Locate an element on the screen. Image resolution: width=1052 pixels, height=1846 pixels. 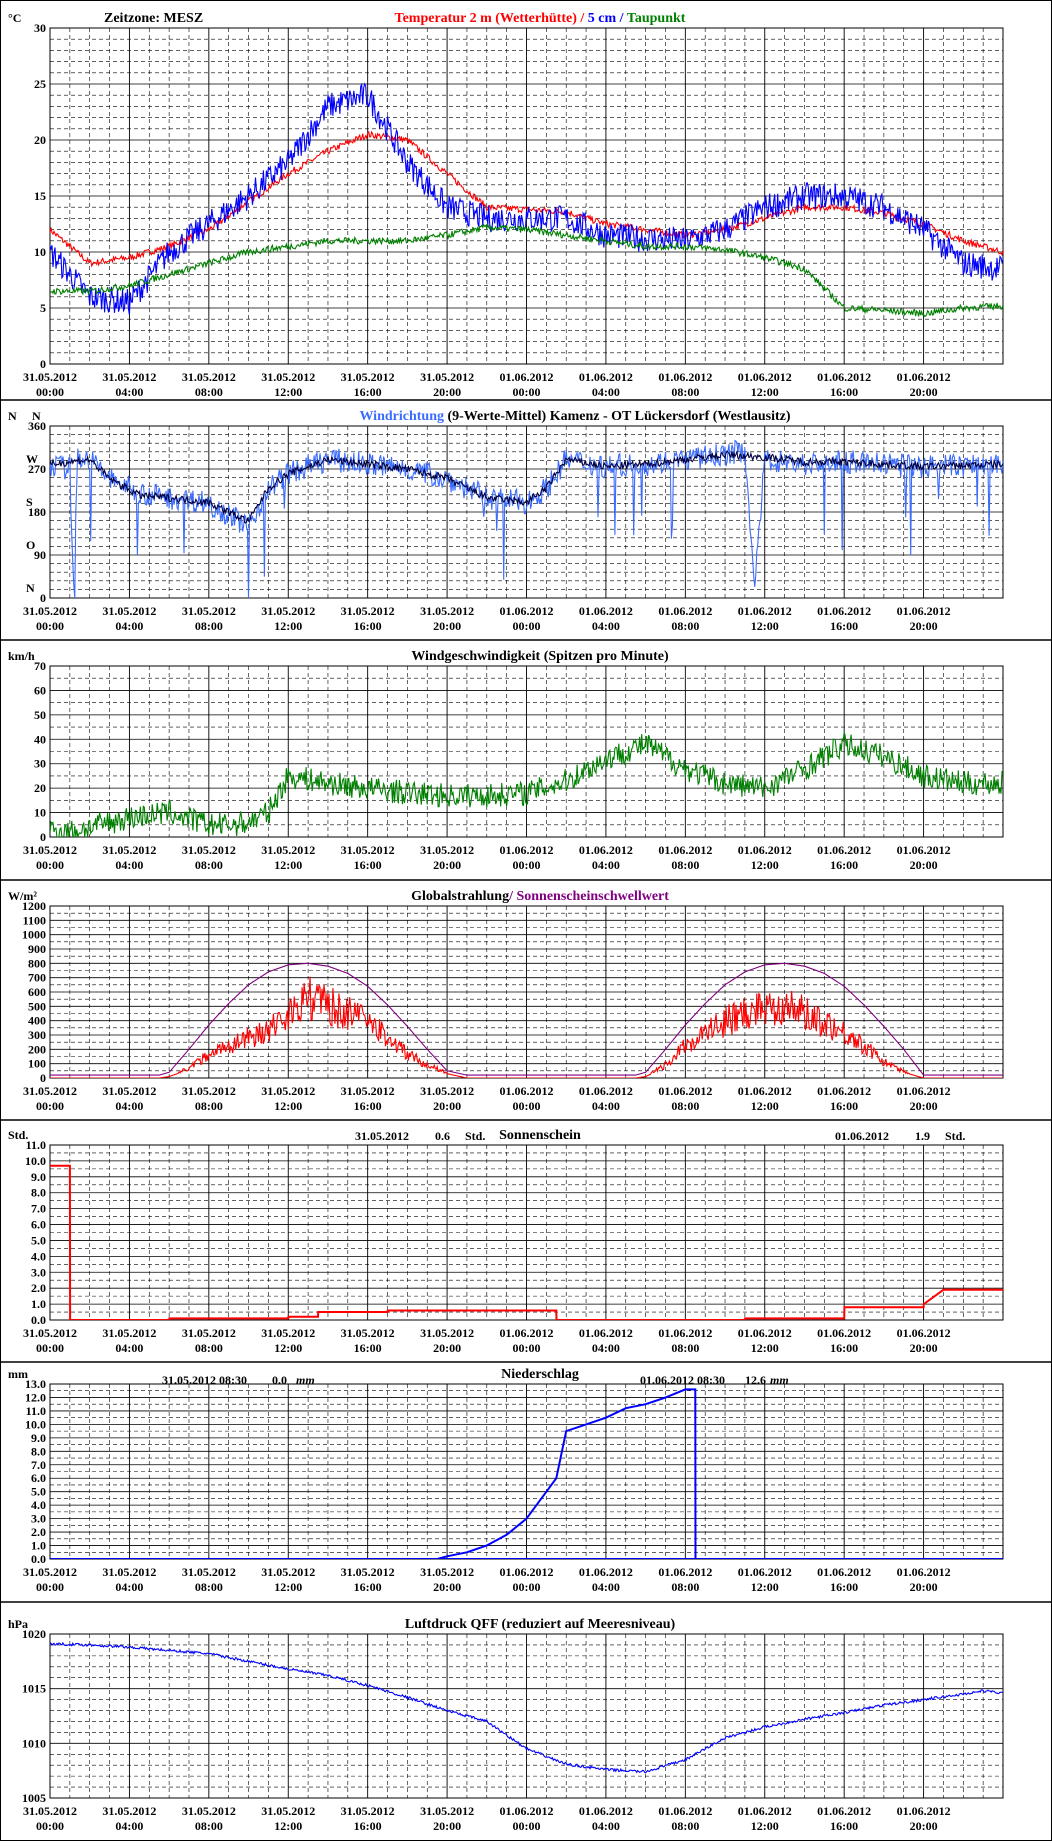
y-tick-label: 100 is located at coordinates (37, 1064).